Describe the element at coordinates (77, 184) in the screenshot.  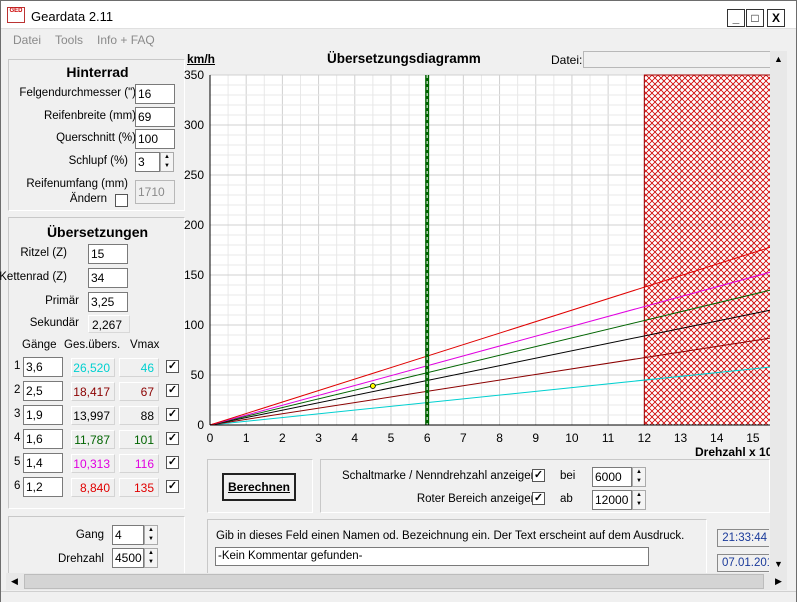
I see `umfang-label: Reifenumfang (mm)` at that location.